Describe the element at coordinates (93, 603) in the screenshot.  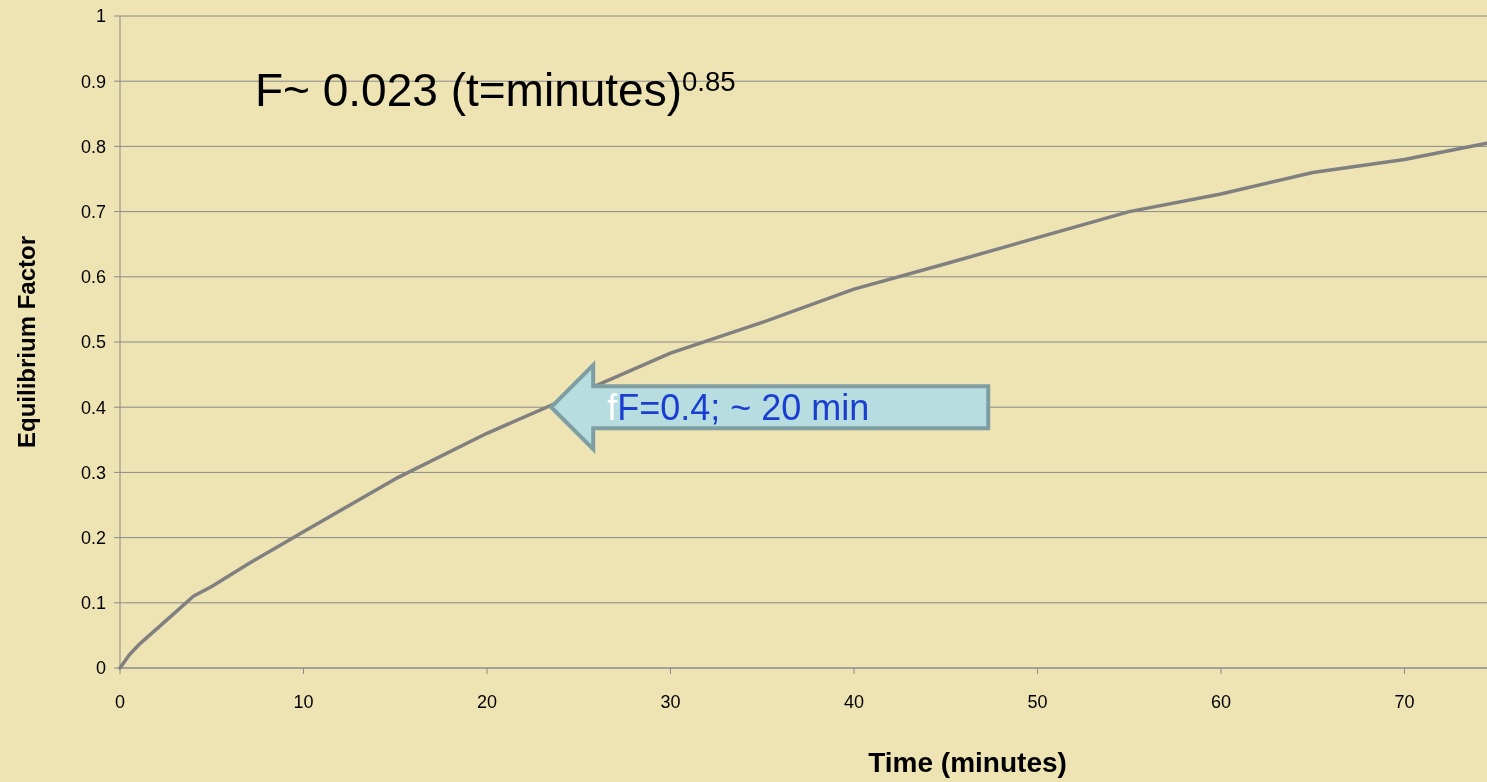
I see `y-tick-label: 0.1` at that location.